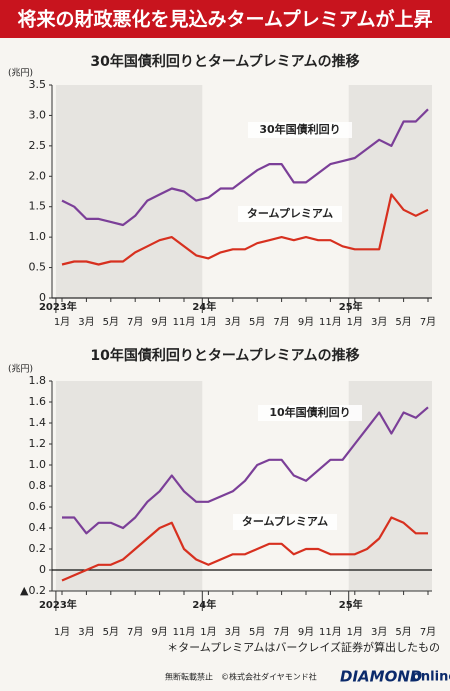 This screenshot has height=691, width=450. I want to click on y-tick-label: 0.8, so click(38, 485).